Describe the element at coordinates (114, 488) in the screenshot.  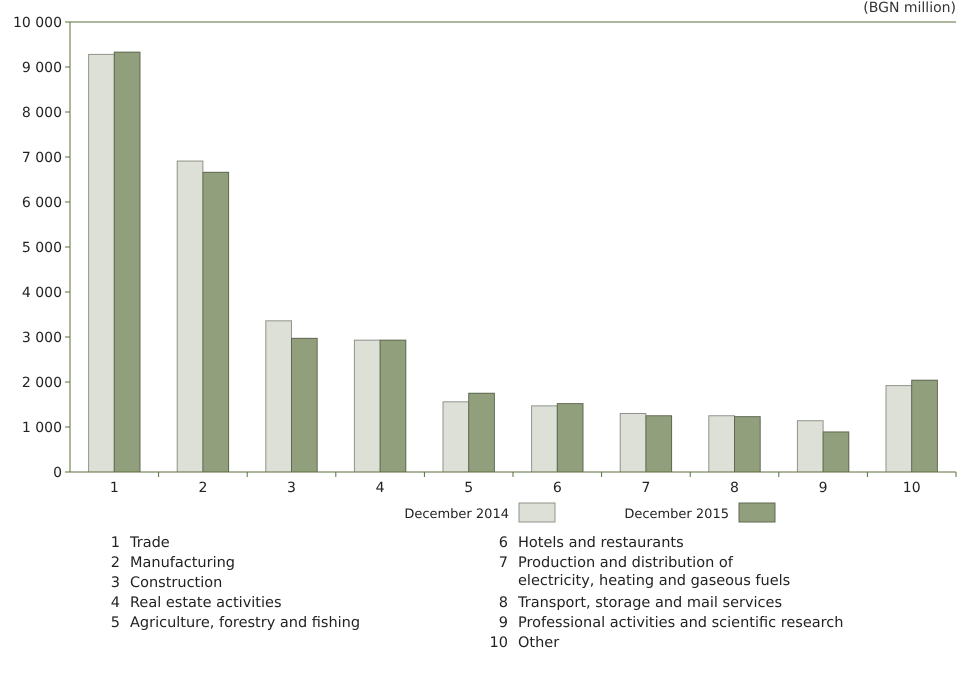
I see `x-tick-label: 1` at that location.